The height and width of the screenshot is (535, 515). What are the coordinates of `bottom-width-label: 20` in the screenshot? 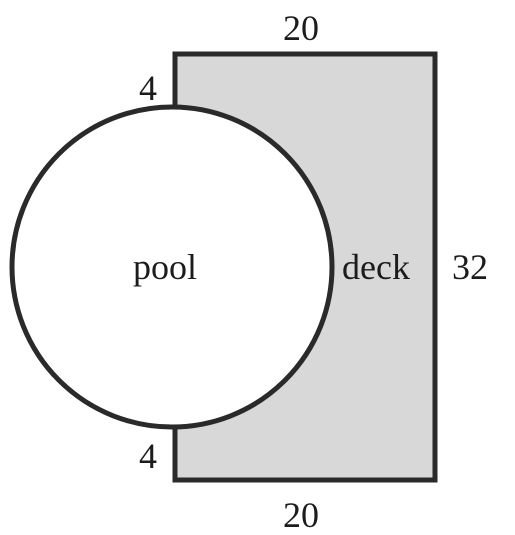 It's located at (301, 515).